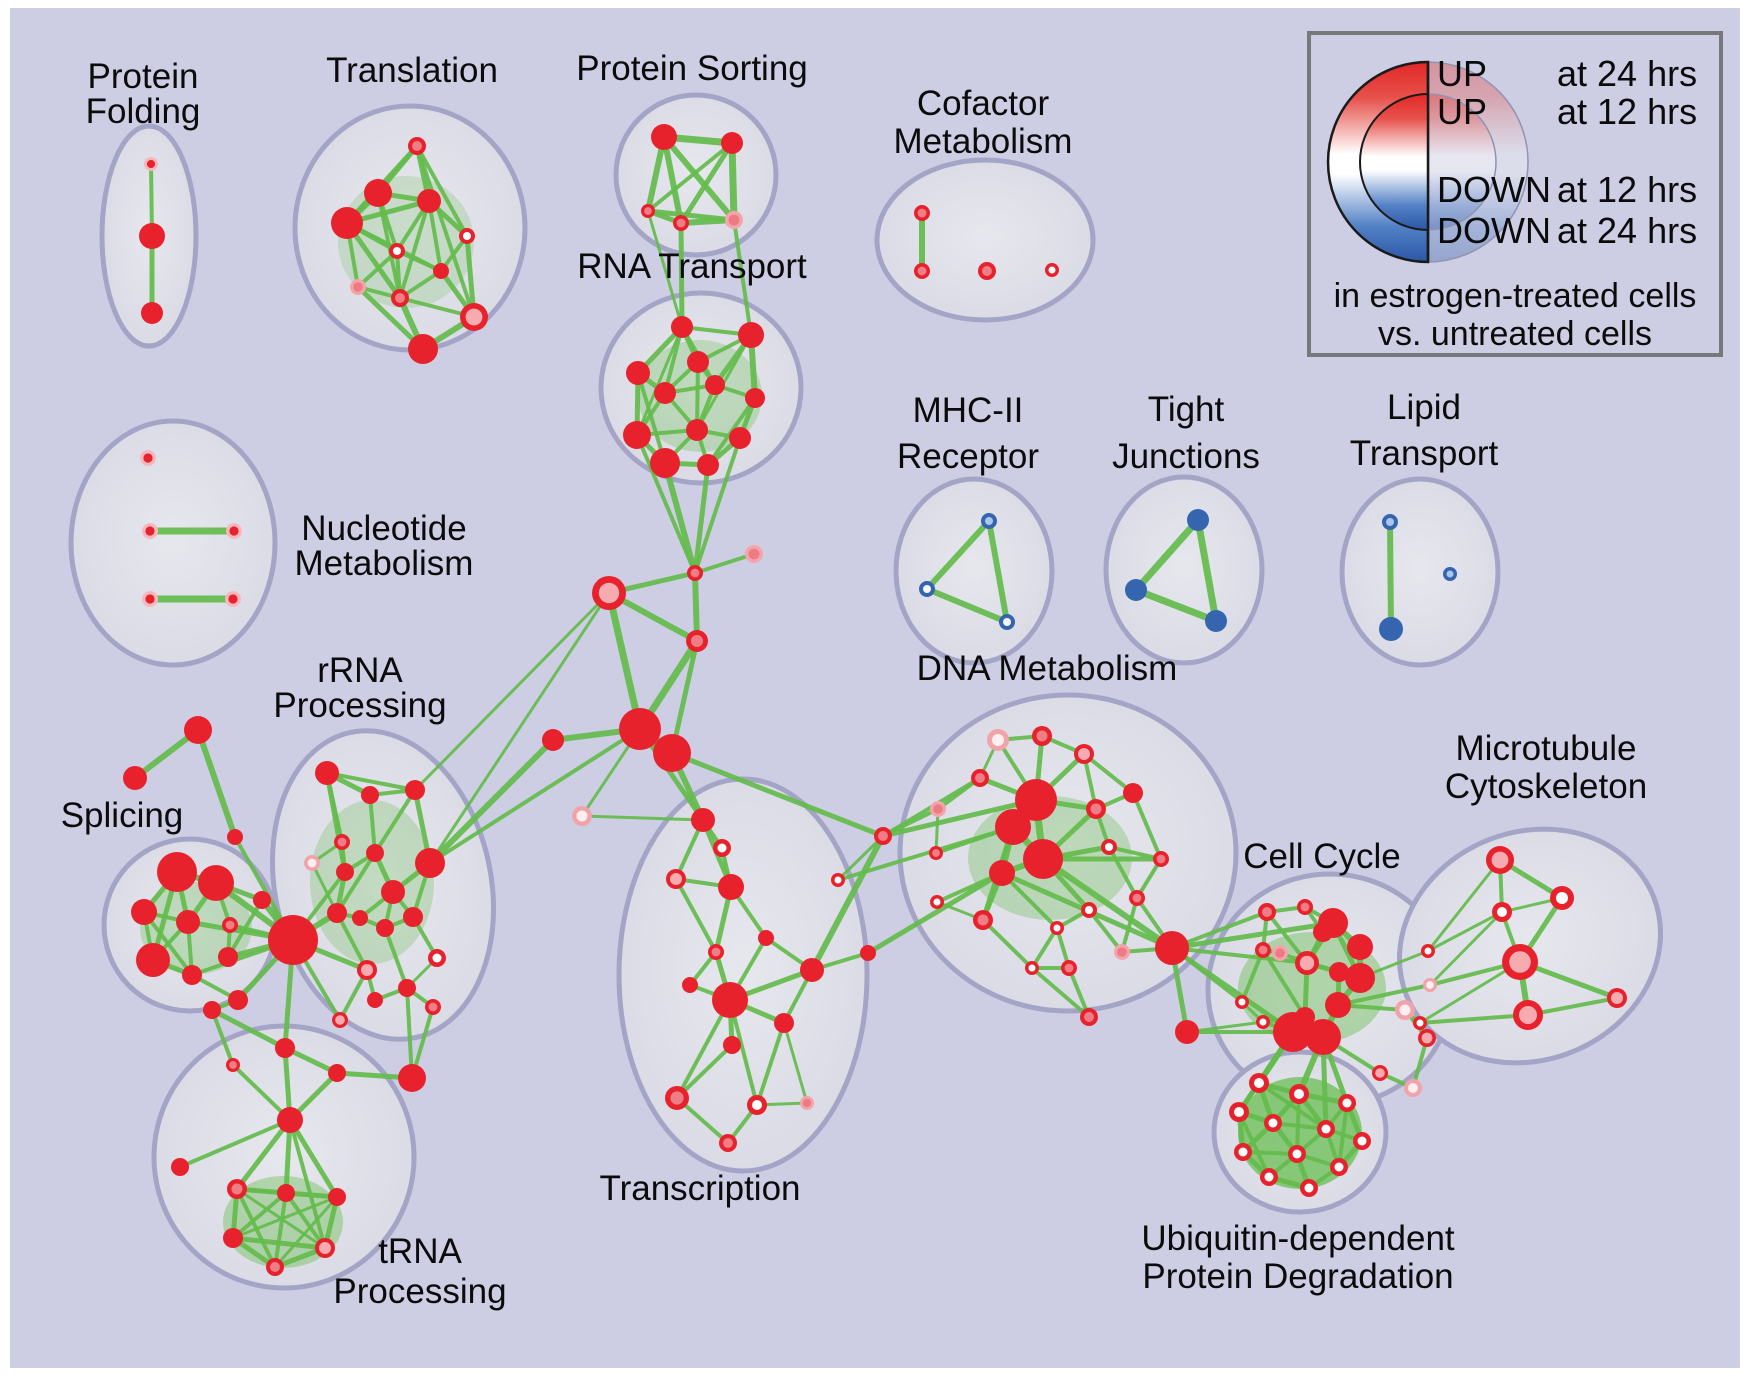  What do you see at coordinates (983, 920) in the screenshot?
I see `network-node-core-d15` at bounding box center [983, 920].